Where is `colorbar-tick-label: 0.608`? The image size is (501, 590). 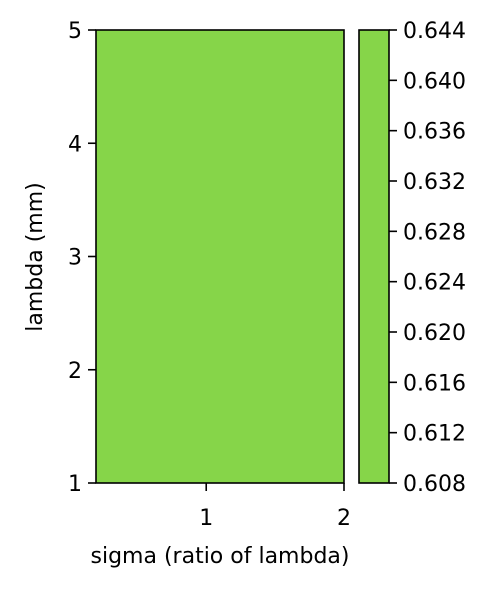
colorbar-tick-label: 0.608 is located at coordinates (434, 484).